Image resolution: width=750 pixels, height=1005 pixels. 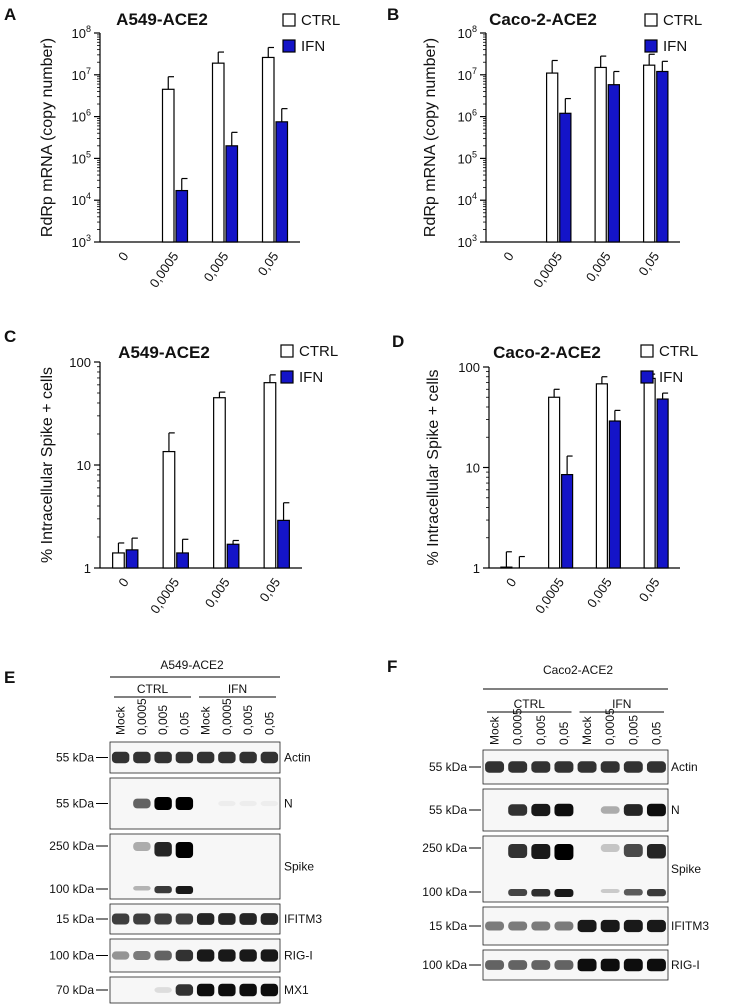 I want to click on y-tick-label: 10⁸, so click(x=467, y=32).